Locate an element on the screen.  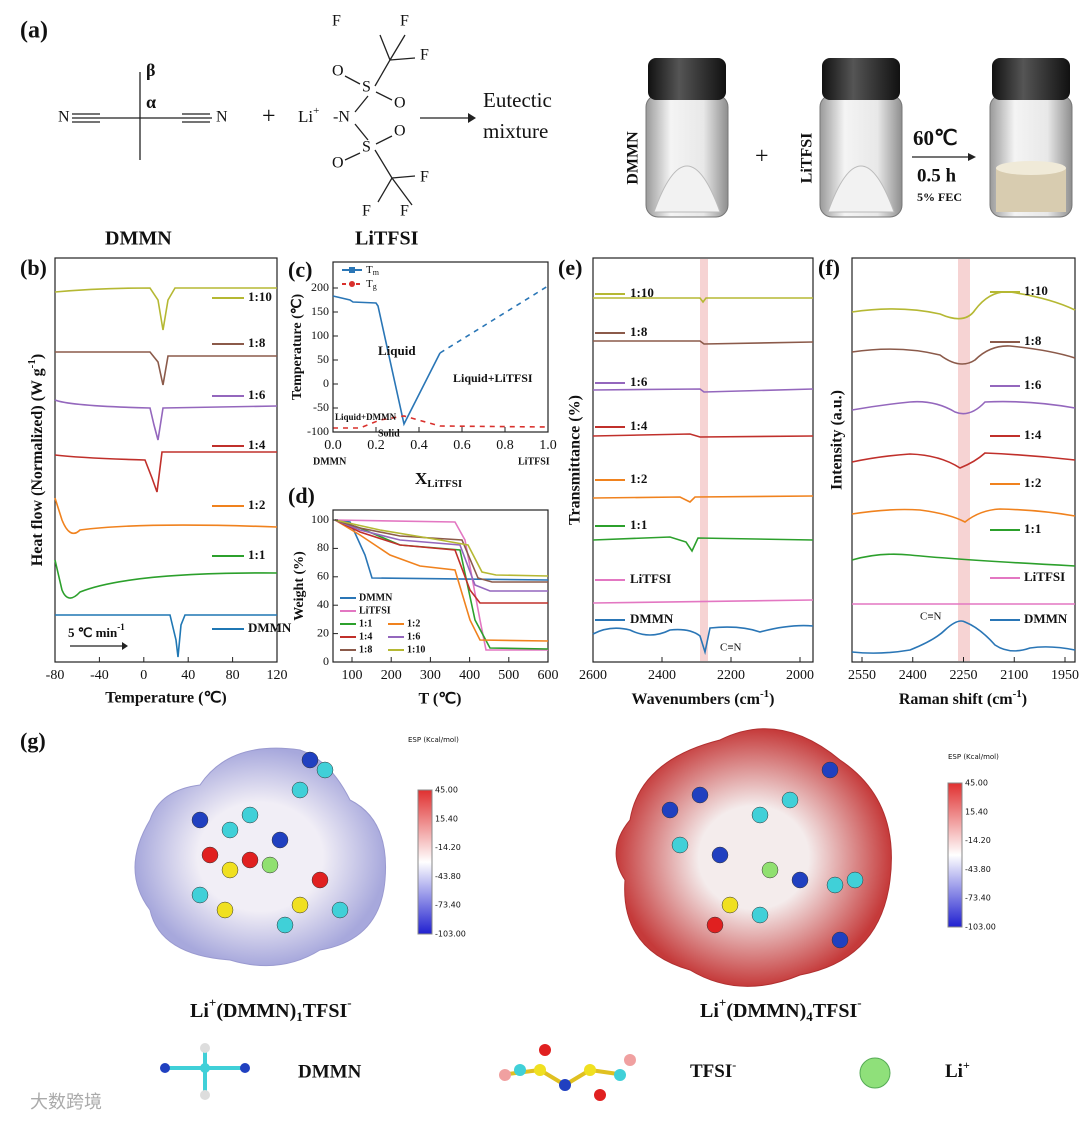
lithium is located at coordinates (875, 1073).